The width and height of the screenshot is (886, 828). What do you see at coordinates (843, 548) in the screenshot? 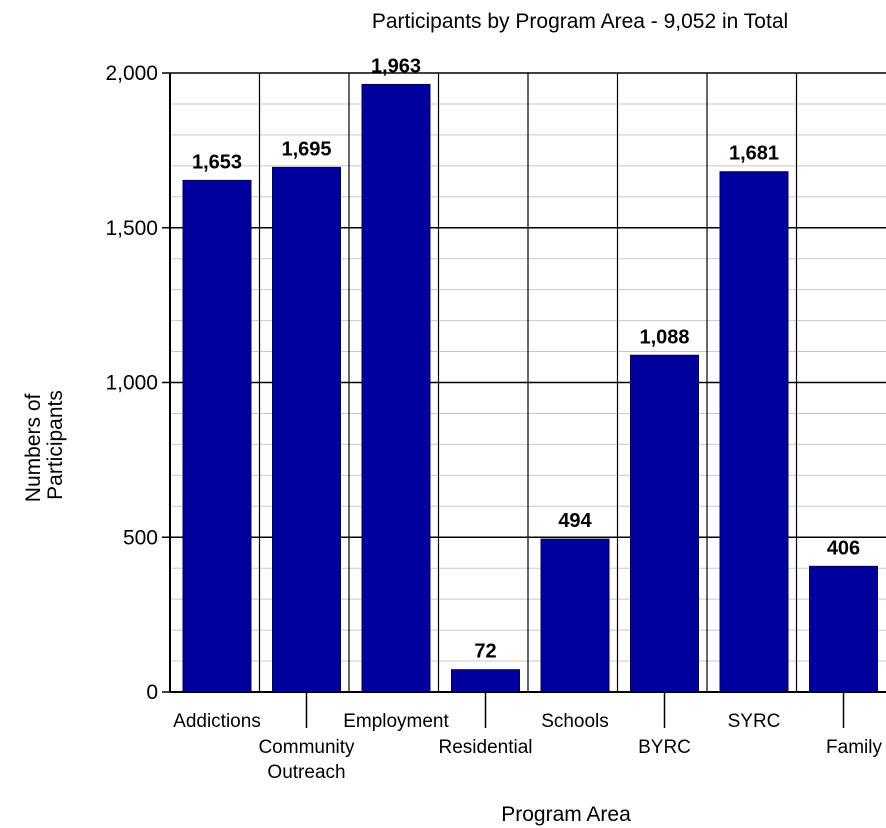
I see `data-label: 406` at bounding box center [843, 548].